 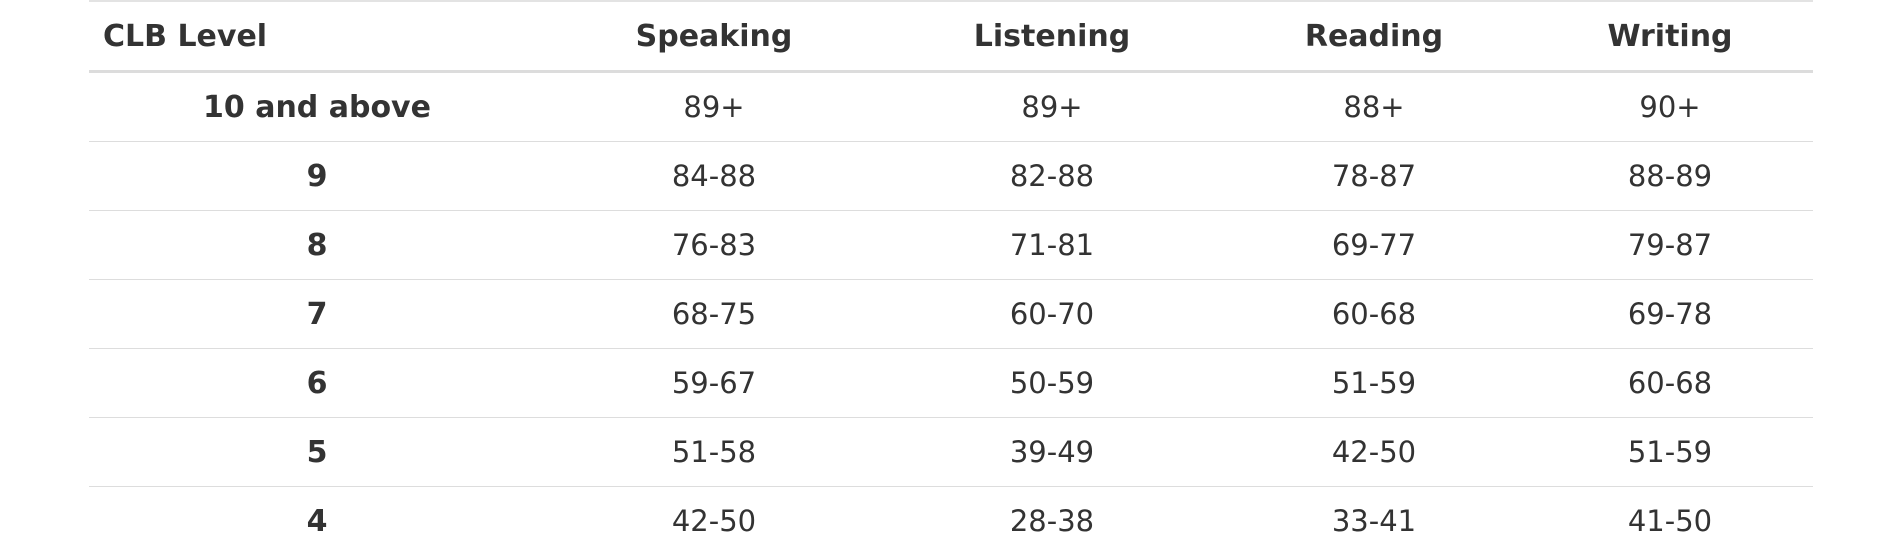 I want to click on writing-score-cell: 69-78, so click(x=1670, y=314).